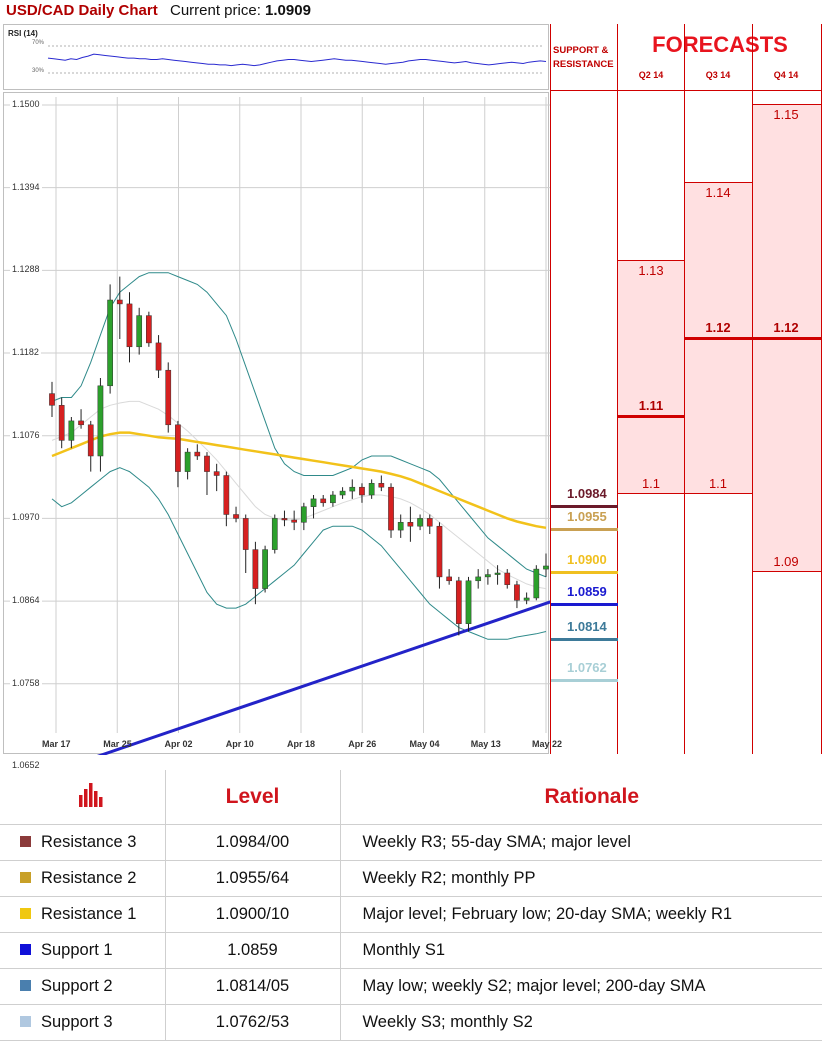 The image size is (822, 1041). Describe the element at coordinates (718, 327) in the screenshot. I see `forecast-mid-value: 1.12` at that location.